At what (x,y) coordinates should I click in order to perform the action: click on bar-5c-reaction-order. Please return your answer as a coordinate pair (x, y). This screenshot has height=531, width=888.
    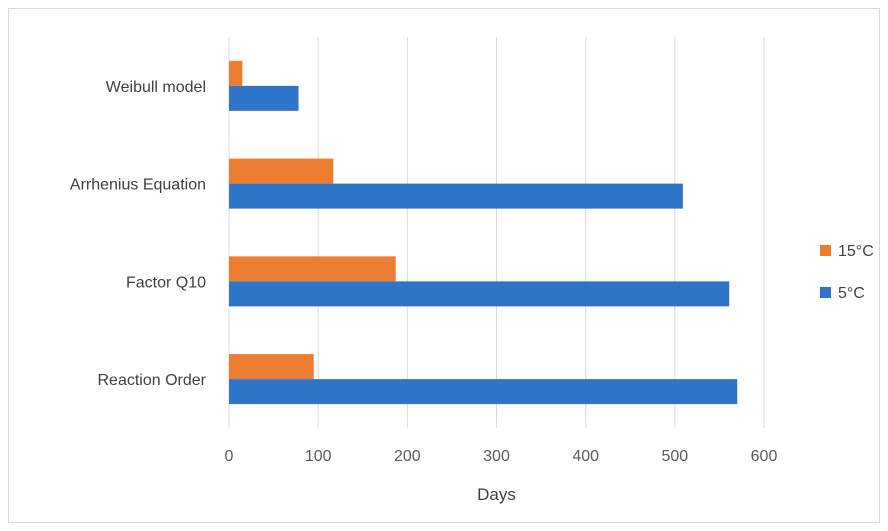
    Looking at the image, I should click on (483, 392).